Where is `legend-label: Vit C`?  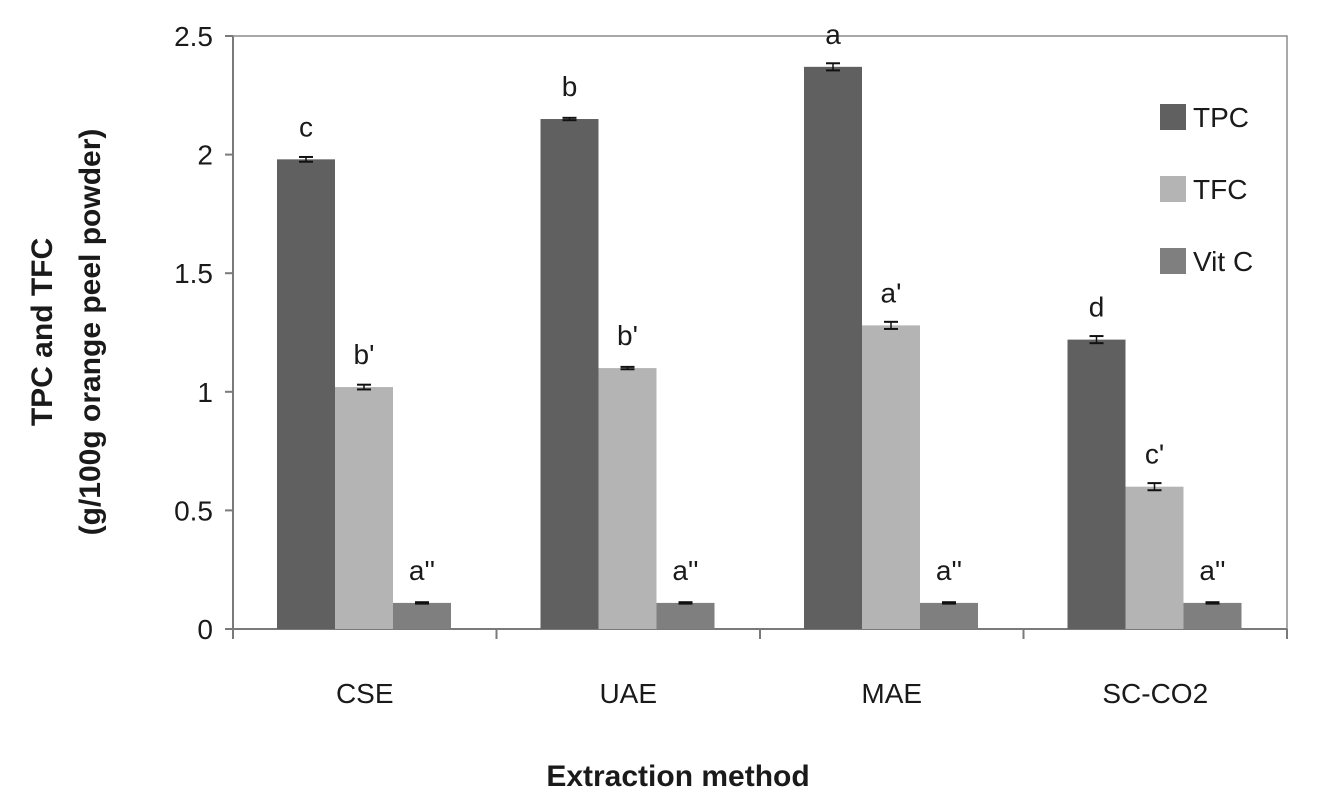
legend-label: Vit C is located at coordinates (1223, 261).